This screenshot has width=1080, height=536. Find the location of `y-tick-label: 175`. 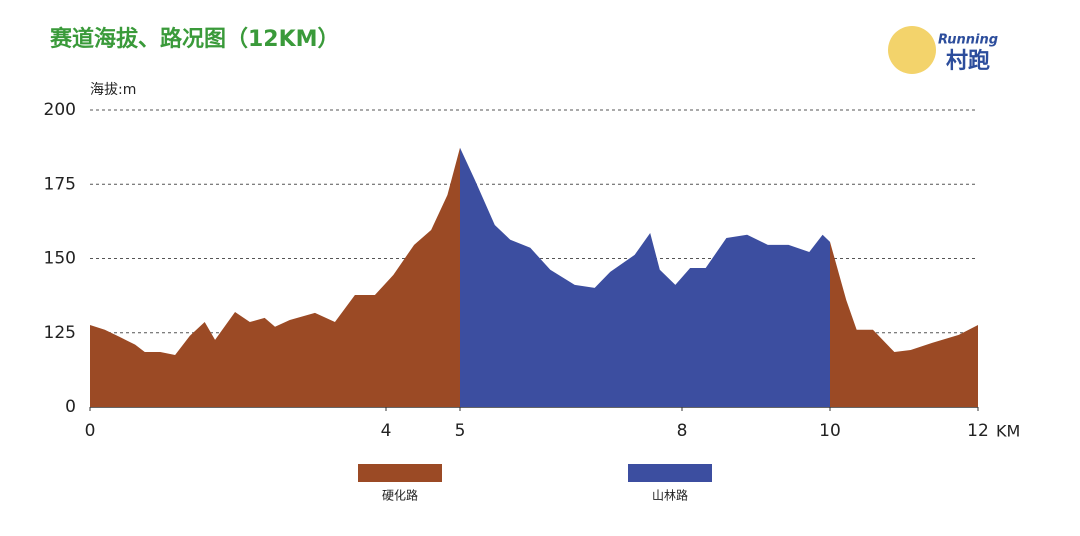

y-tick-label: 175 is located at coordinates (60, 184).